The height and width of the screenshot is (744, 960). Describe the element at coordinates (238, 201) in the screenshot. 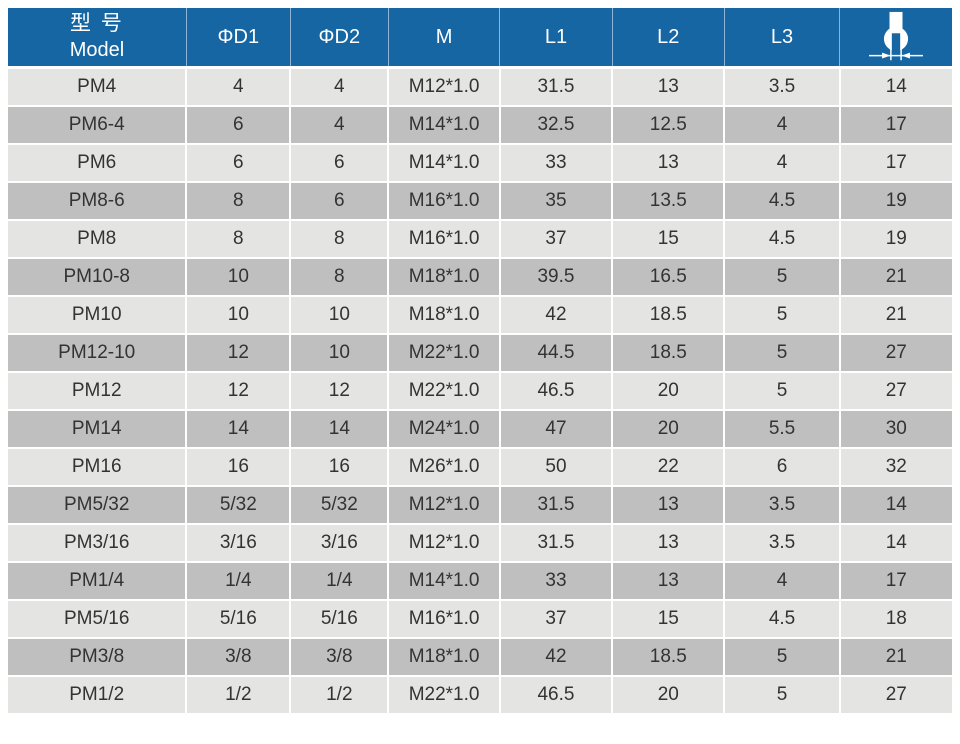

I see `cell-d1: 8` at that location.